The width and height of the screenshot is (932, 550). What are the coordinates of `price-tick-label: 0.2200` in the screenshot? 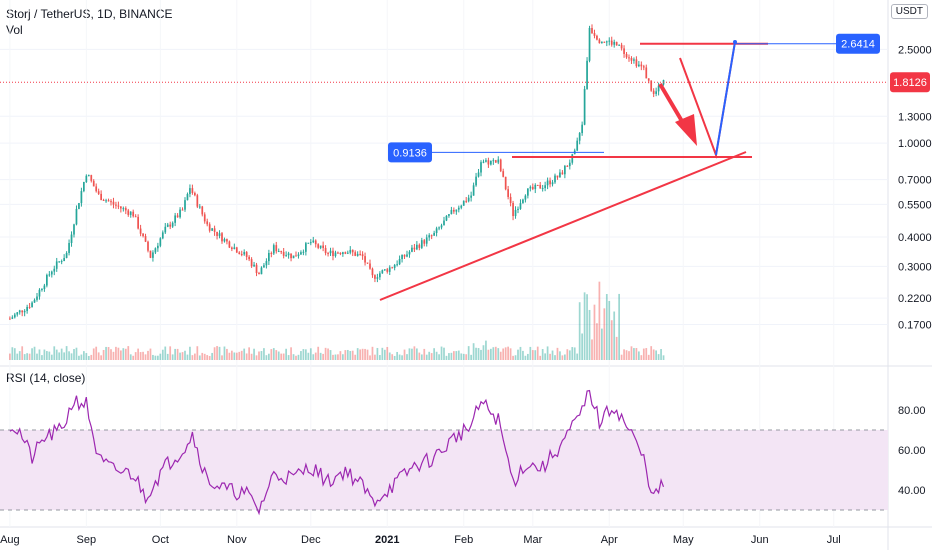 It's located at (915, 299).